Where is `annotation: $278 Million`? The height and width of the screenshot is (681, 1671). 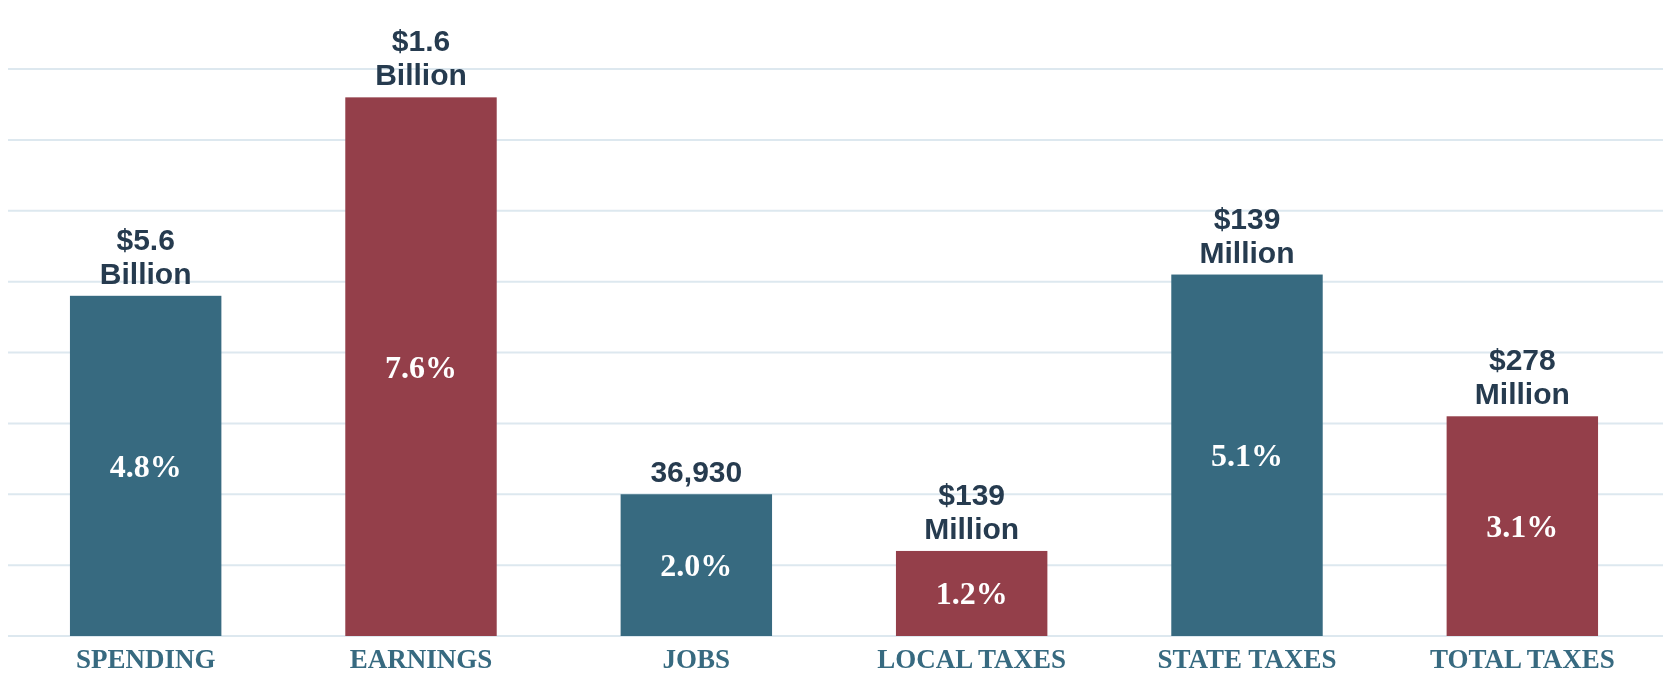 annotation: $278 Million is located at coordinates (1522, 377).